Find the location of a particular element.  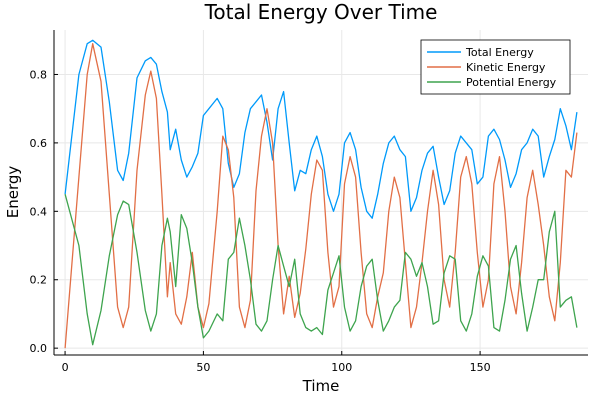

x-tick-label-3: 150 is located at coordinates (480, 367).